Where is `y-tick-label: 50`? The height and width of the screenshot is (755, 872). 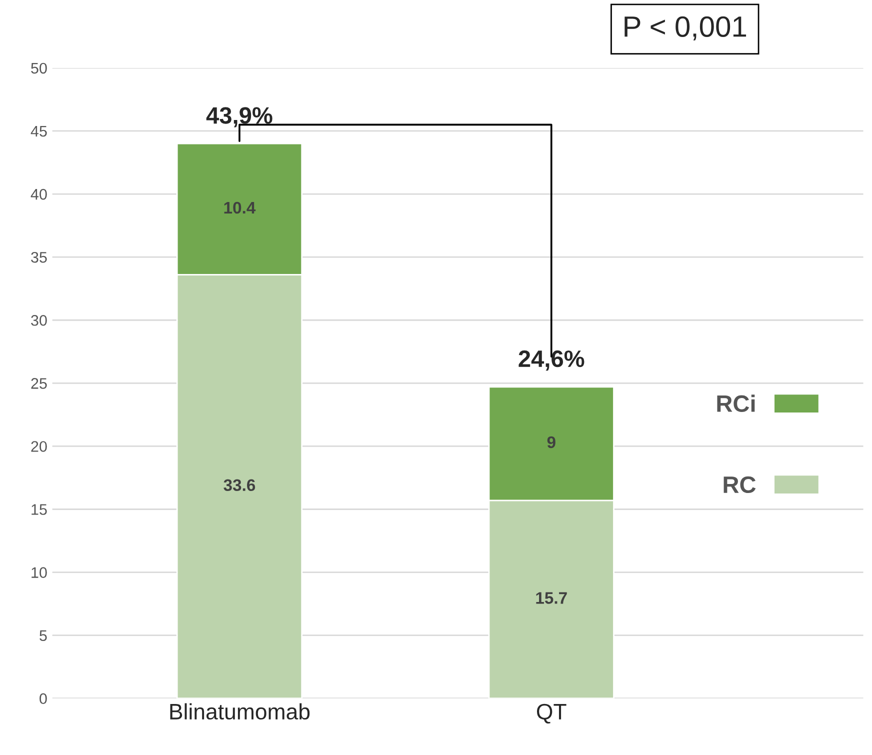 y-tick-label: 50 is located at coordinates (39, 68).